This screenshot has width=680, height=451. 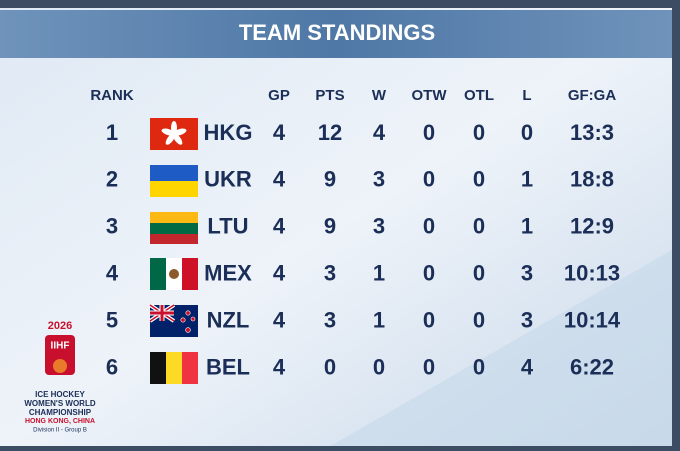 What do you see at coordinates (60, 421) in the screenshot?
I see `logo-location: HONG KONG, CHINA` at bounding box center [60, 421].